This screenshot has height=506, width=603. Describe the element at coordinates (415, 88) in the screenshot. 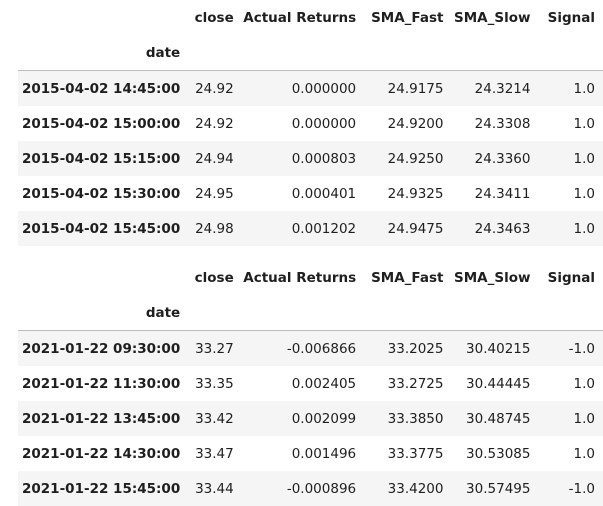

I see `cell-sma-fast: 24.9175` at that location.